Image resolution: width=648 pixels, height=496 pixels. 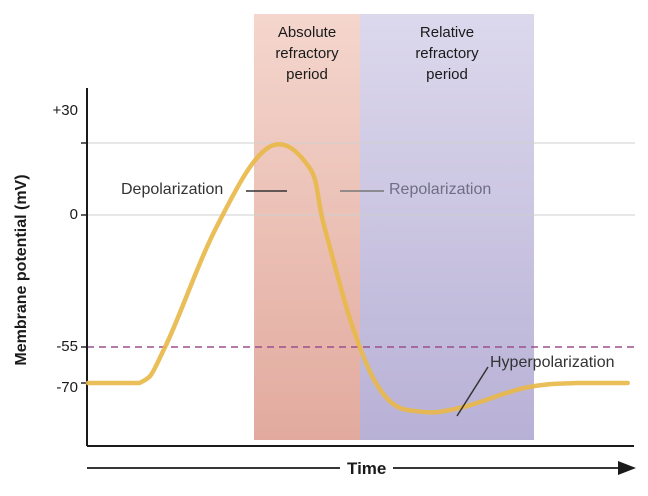 I want to click on relative-line-2: refractory, so click(x=447, y=53).